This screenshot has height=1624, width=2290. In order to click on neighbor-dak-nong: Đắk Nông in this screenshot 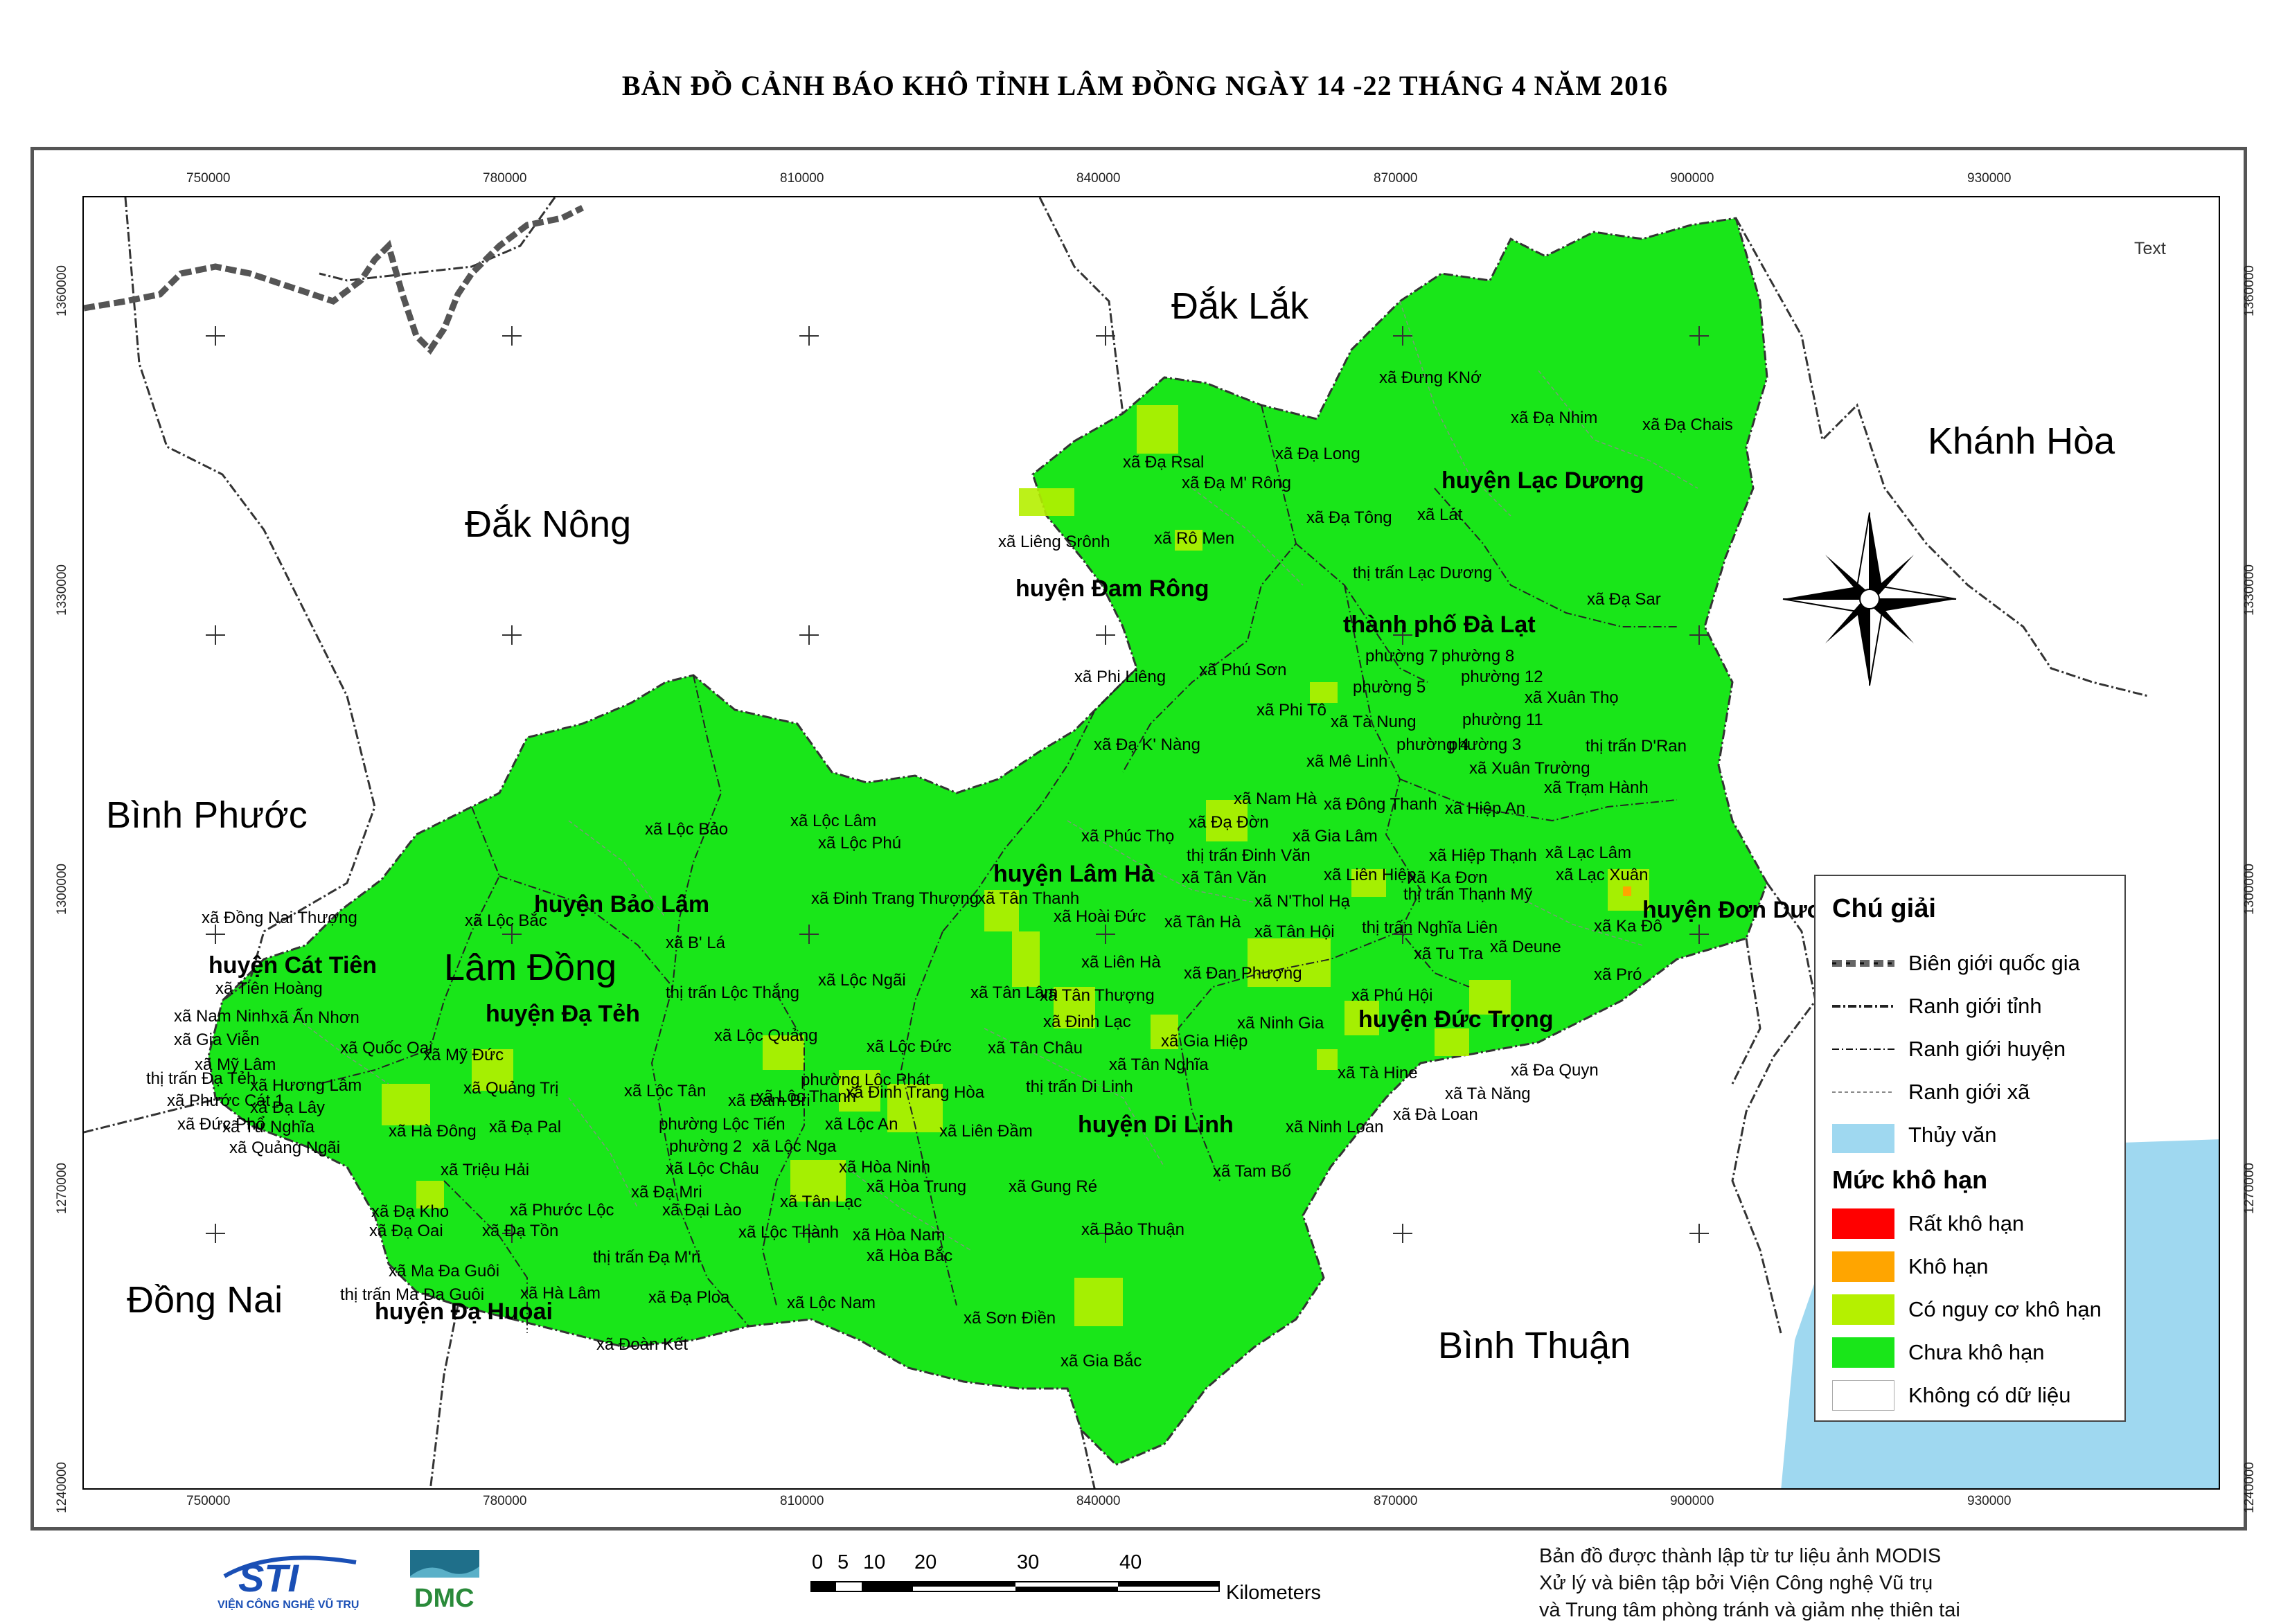, I will do `click(548, 524)`.